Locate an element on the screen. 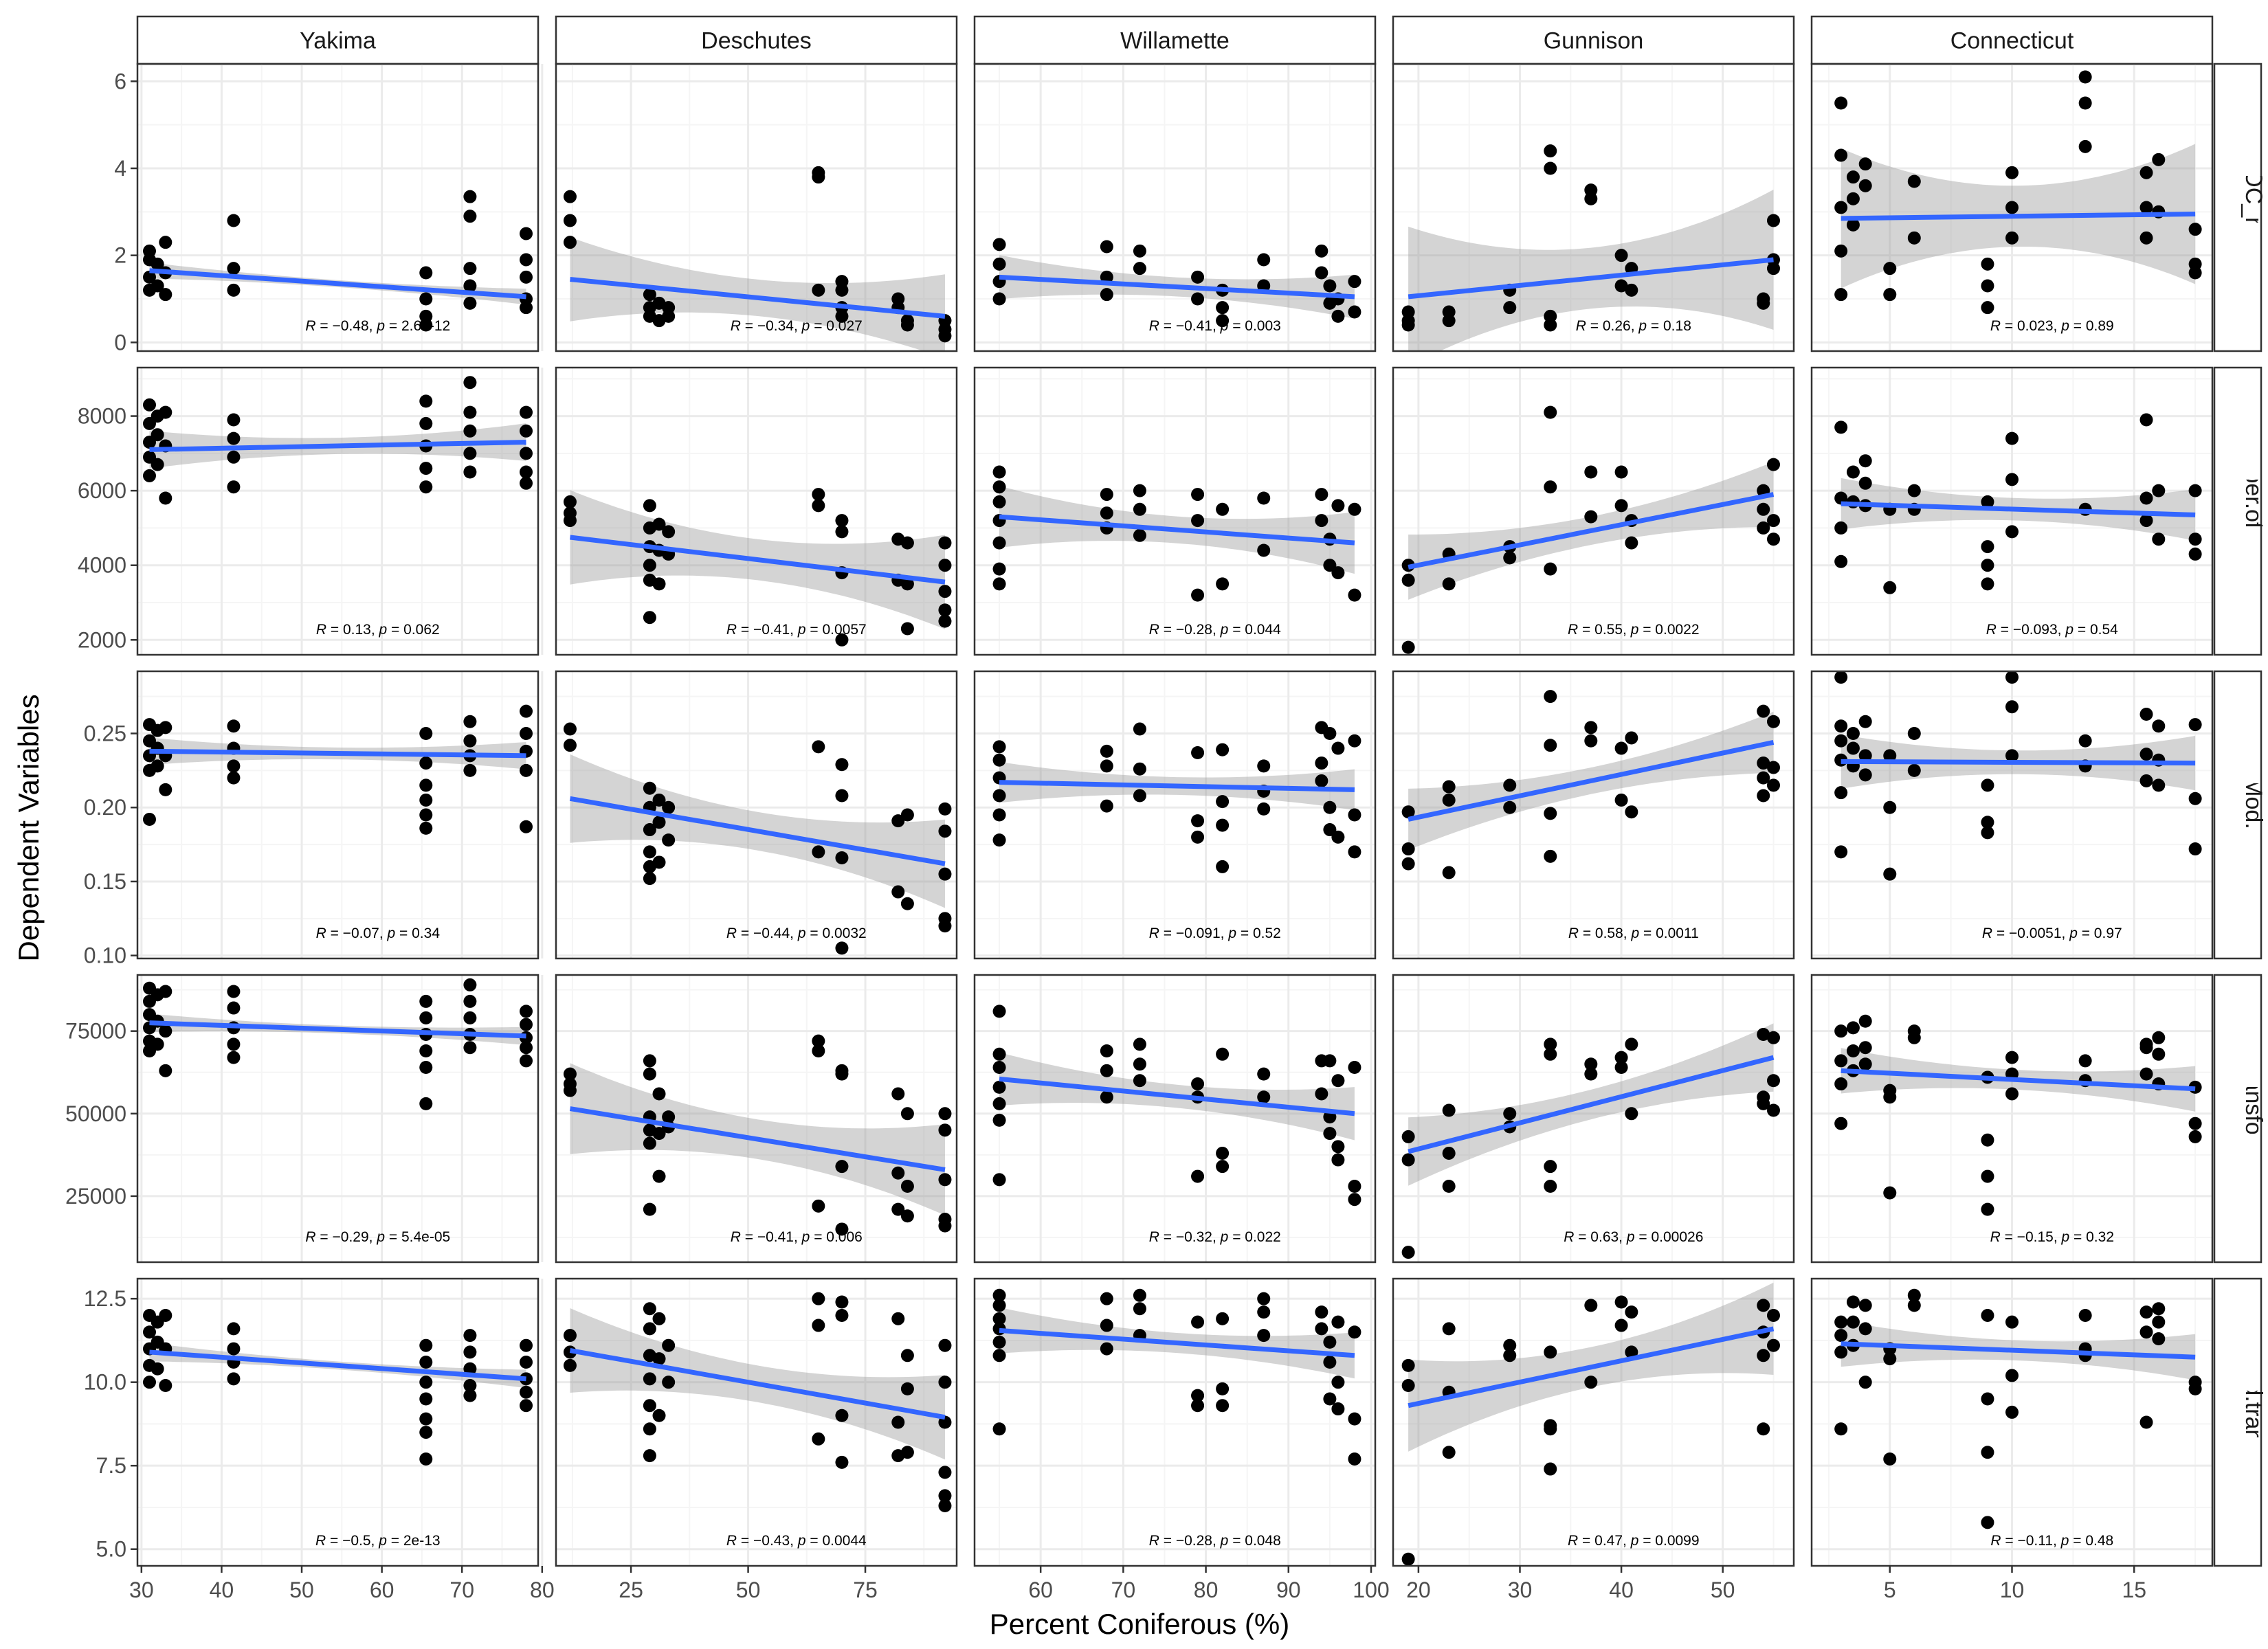 This screenshot has width=2268, height=1649. annotation-part: = −0.44, is located at coordinates (767, 934).